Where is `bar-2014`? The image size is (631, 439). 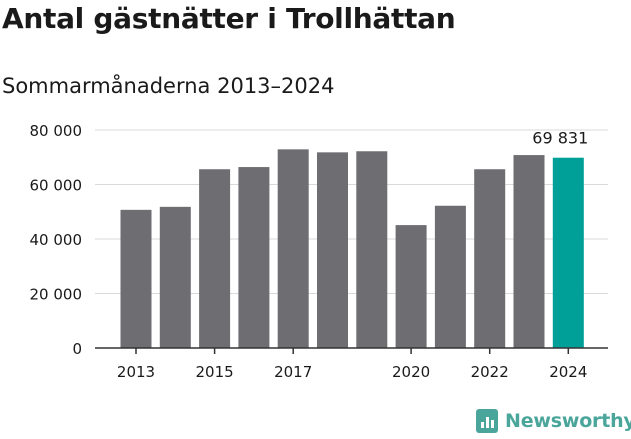
bar-2014 is located at coordinates (175, 277).